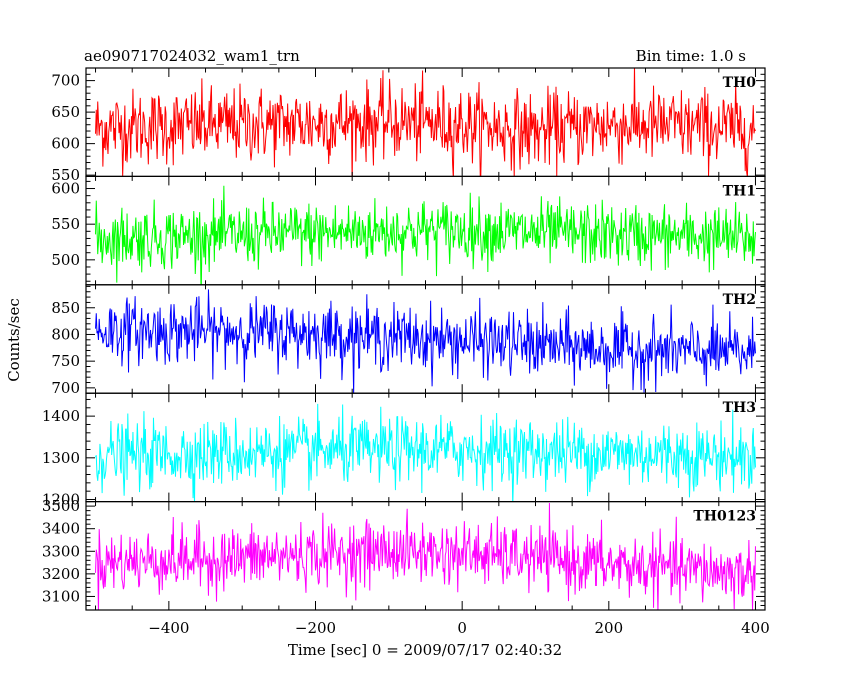  I want to click on x-tick-label: 0, so click(462, 628).